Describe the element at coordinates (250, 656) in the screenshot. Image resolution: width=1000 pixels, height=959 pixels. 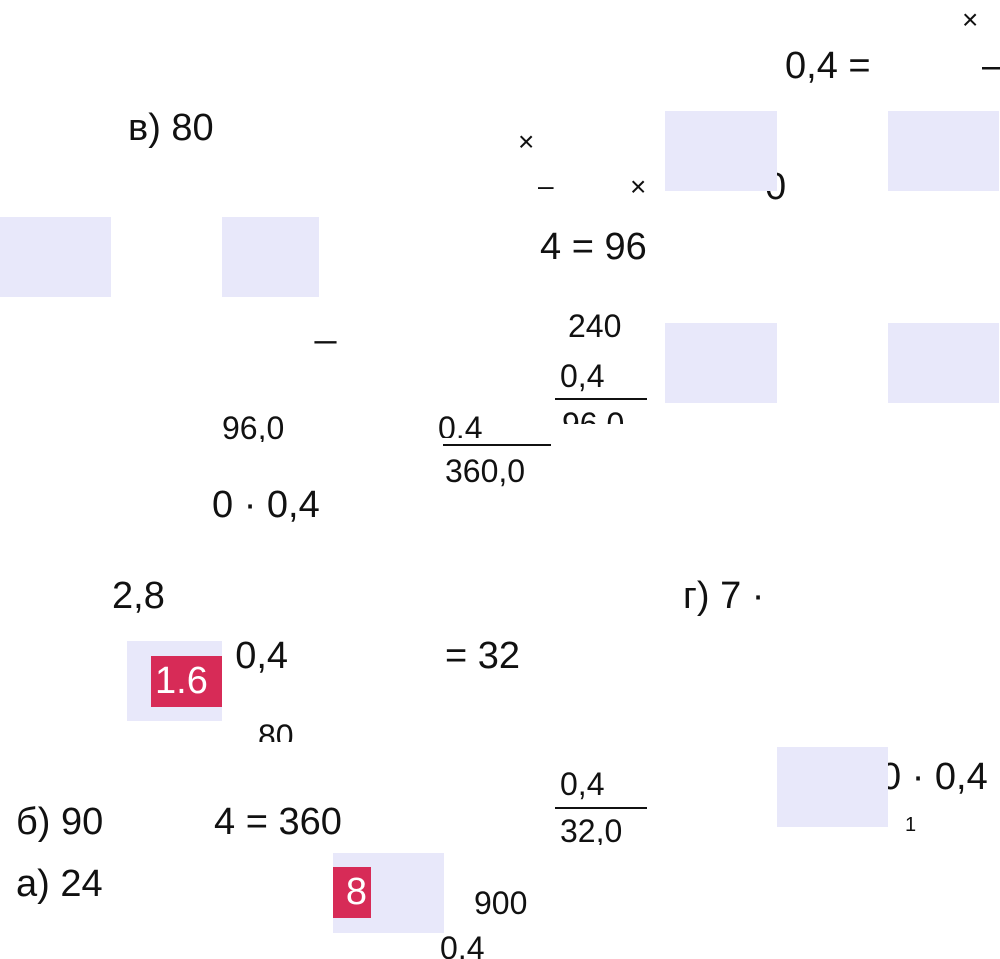
I see `text: · 0,4` at that location.